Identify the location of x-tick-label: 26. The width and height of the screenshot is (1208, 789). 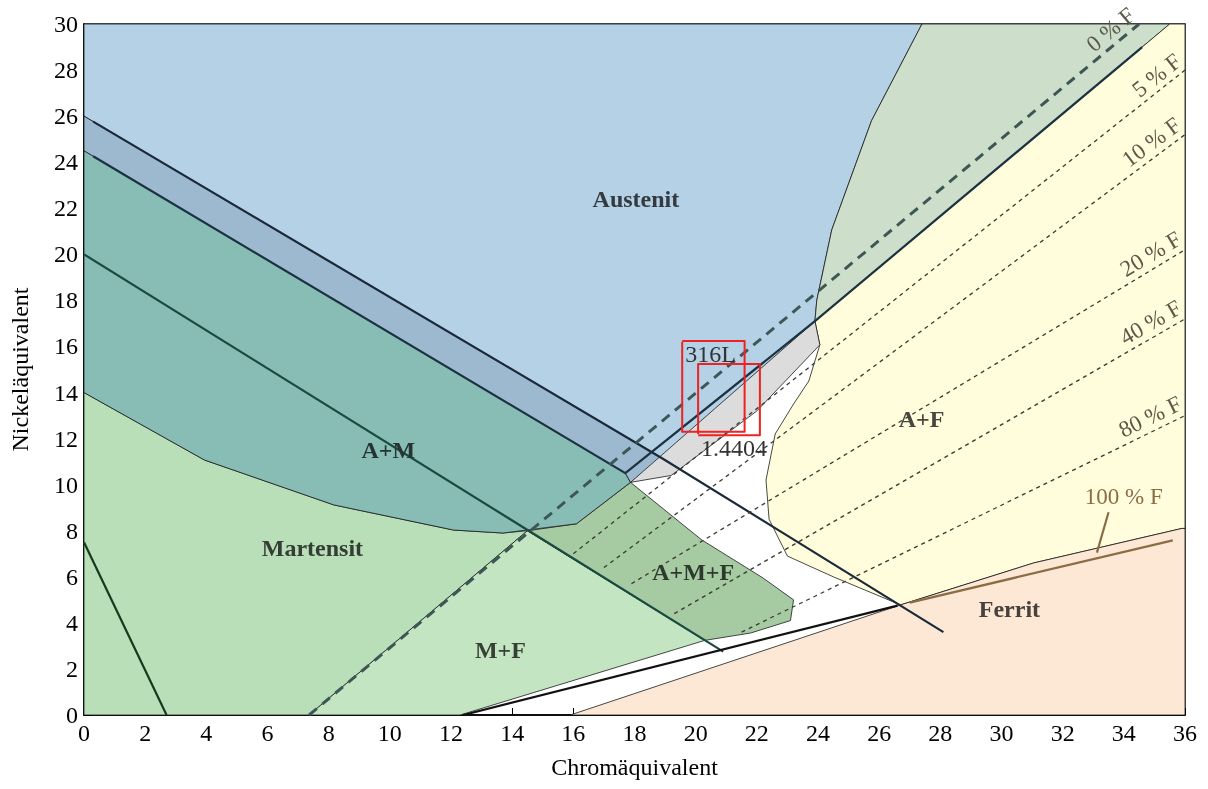
(879, 733).